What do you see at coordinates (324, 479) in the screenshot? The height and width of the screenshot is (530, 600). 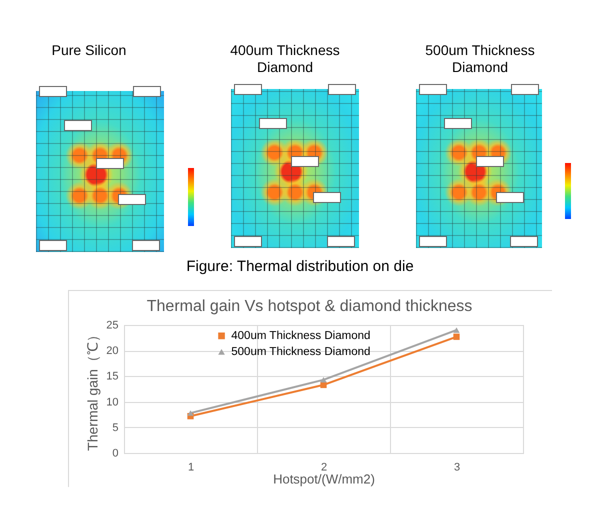 I see `x-axis-title: Hotspot/(W/mm2)` at bounding box center [324, 479].